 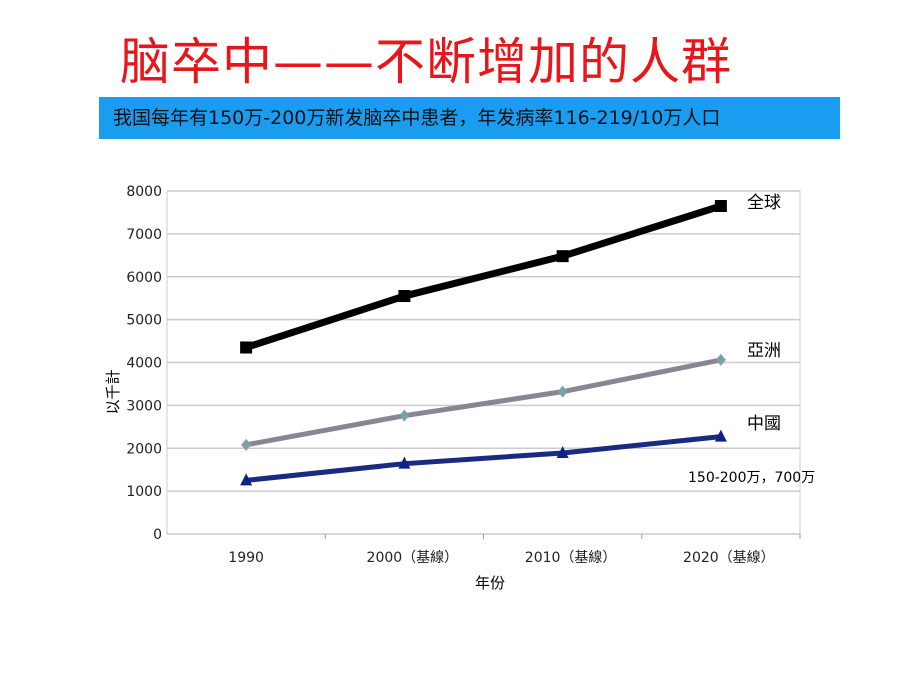 What do you see at coordinates (764, 424) in the screenshot?
I see `series-label: 中國` at bounding box center [764, 424].